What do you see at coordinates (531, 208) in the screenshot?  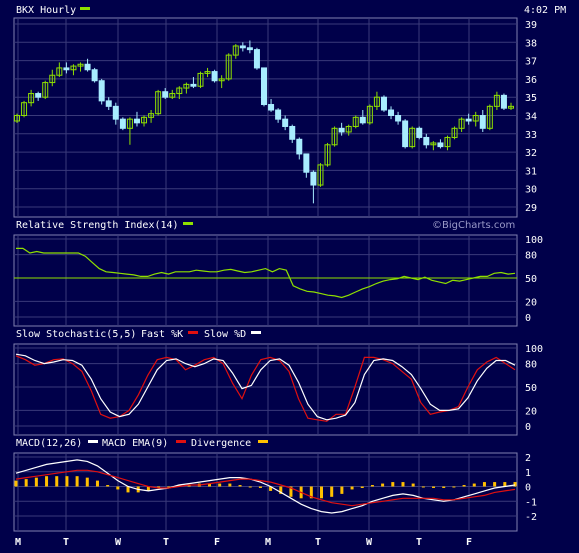 I see `y-tick-label: 29` at bounding box center [531, 208].